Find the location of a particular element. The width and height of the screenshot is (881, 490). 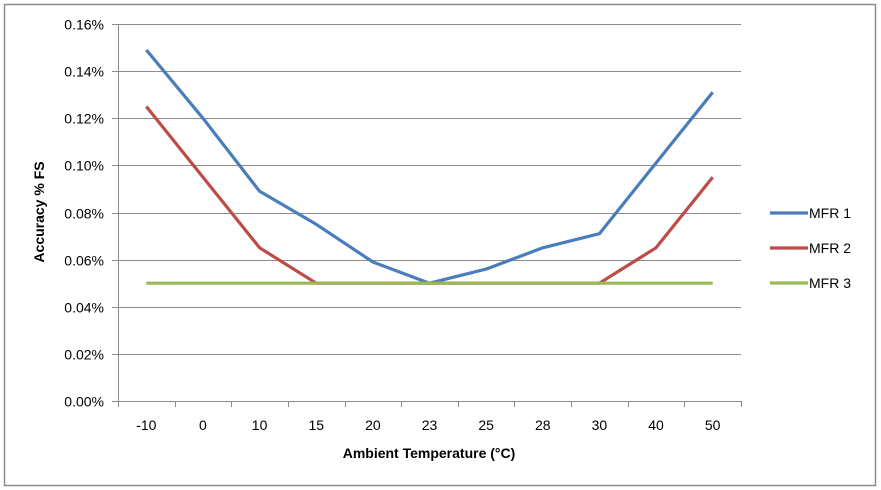

y-tick-label: 0.14% is located at coordinates (84, 72).